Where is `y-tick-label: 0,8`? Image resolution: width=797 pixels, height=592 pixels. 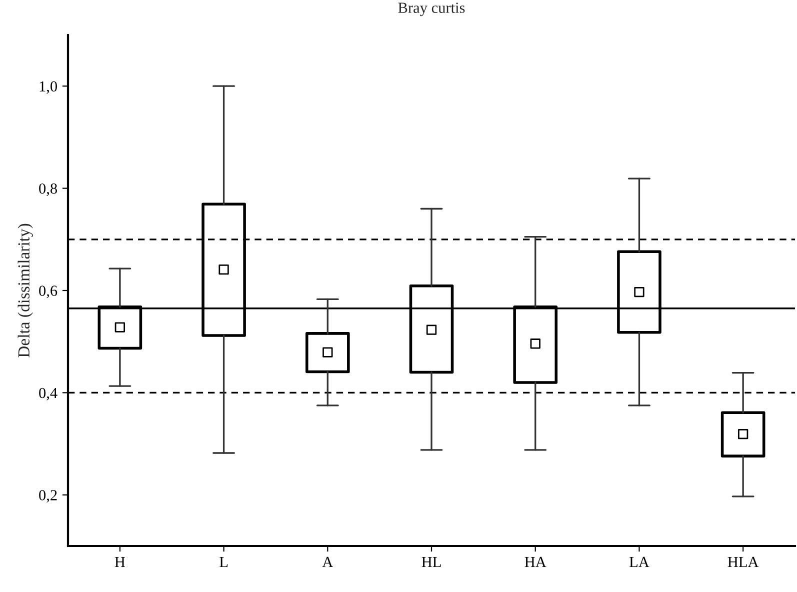
y-tick-label: 0,8 is located at coordinates (48, 189).